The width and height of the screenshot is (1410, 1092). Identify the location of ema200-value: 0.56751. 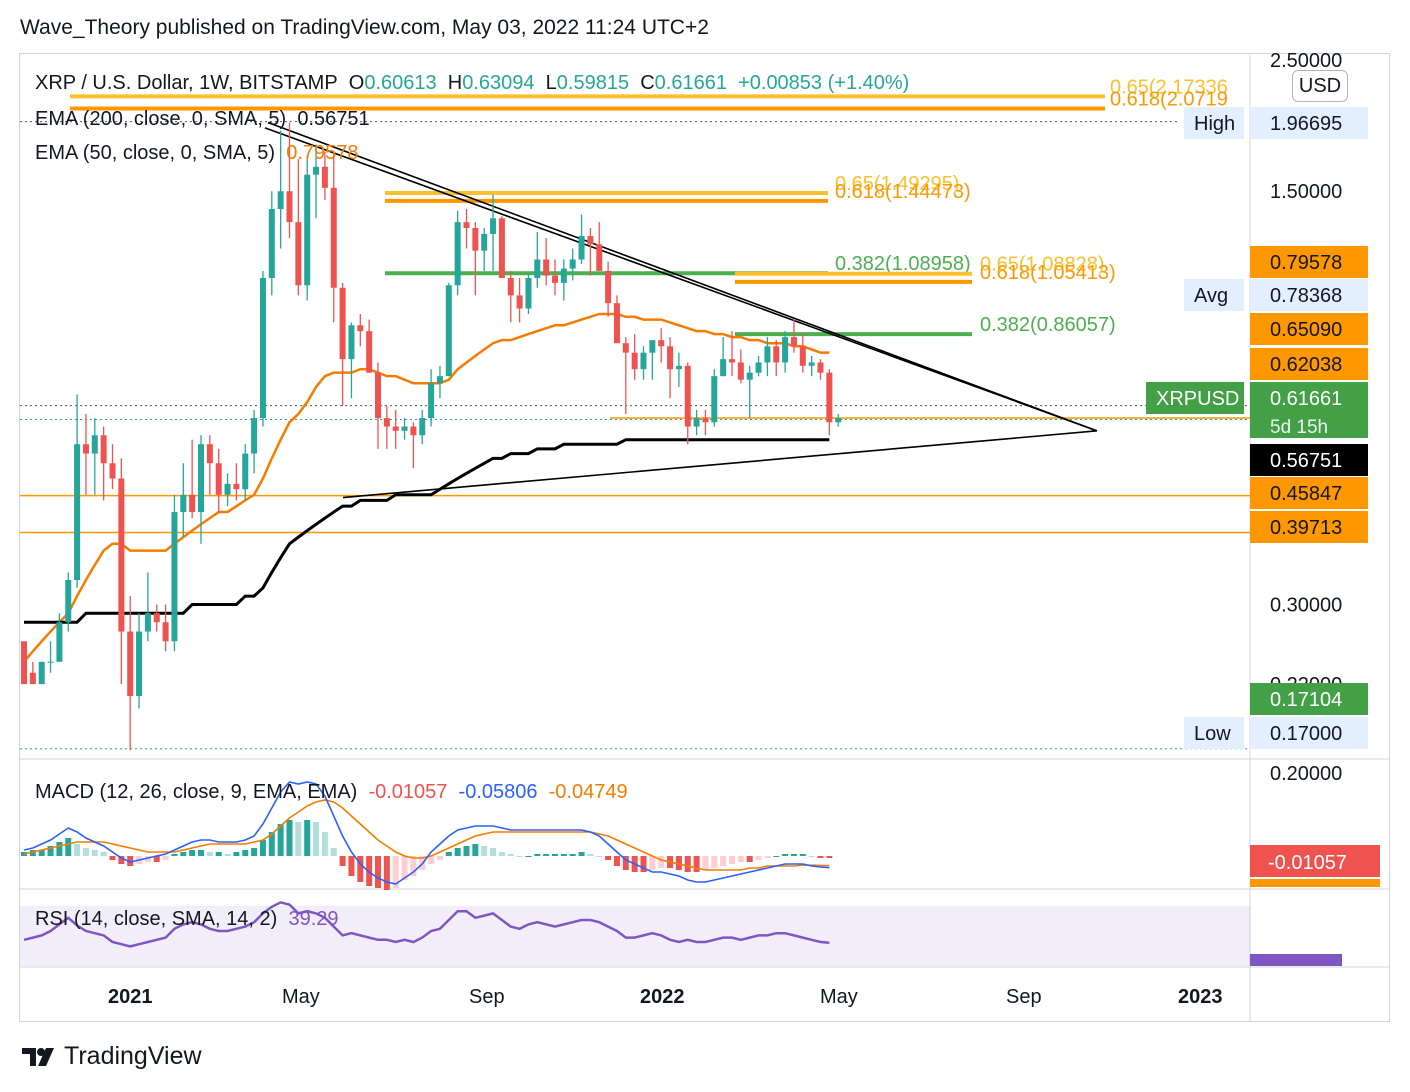
(333, 119).